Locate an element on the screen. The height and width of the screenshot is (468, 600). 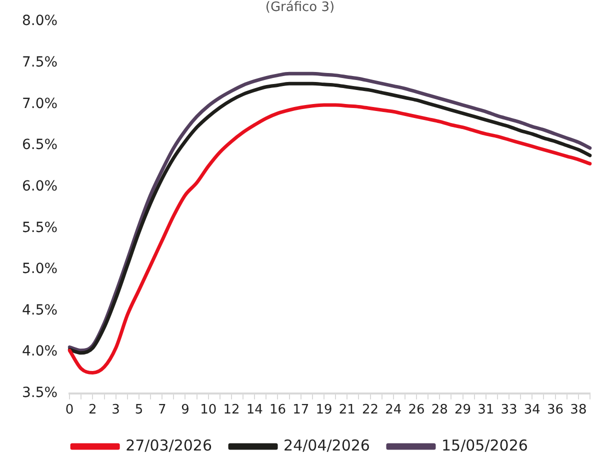
y-tick-label: 7.0% is located at coordinates (40, 104).